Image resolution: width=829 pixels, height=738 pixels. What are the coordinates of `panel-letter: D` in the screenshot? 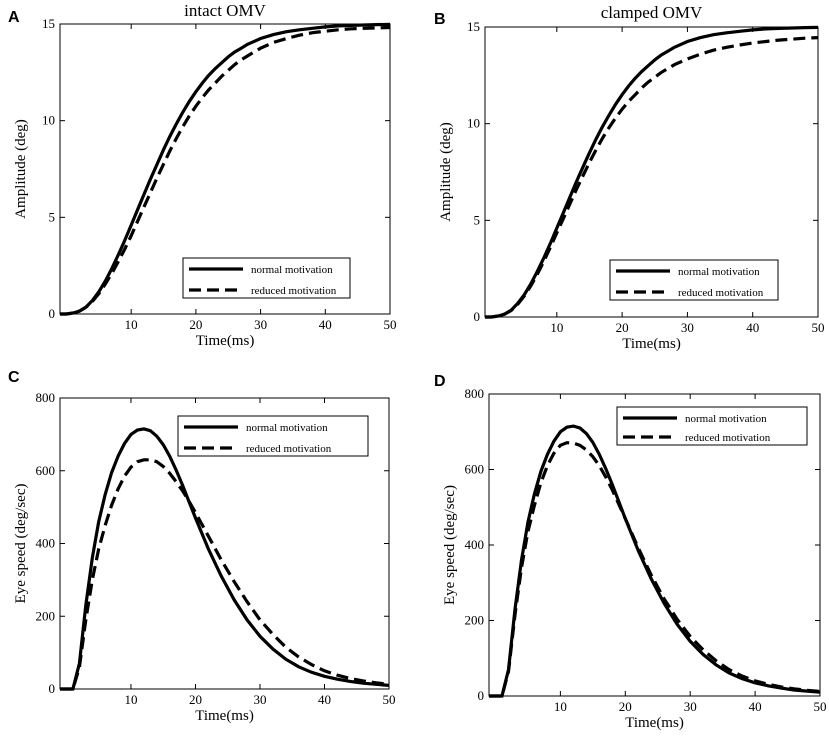 It's located at (440, 381).